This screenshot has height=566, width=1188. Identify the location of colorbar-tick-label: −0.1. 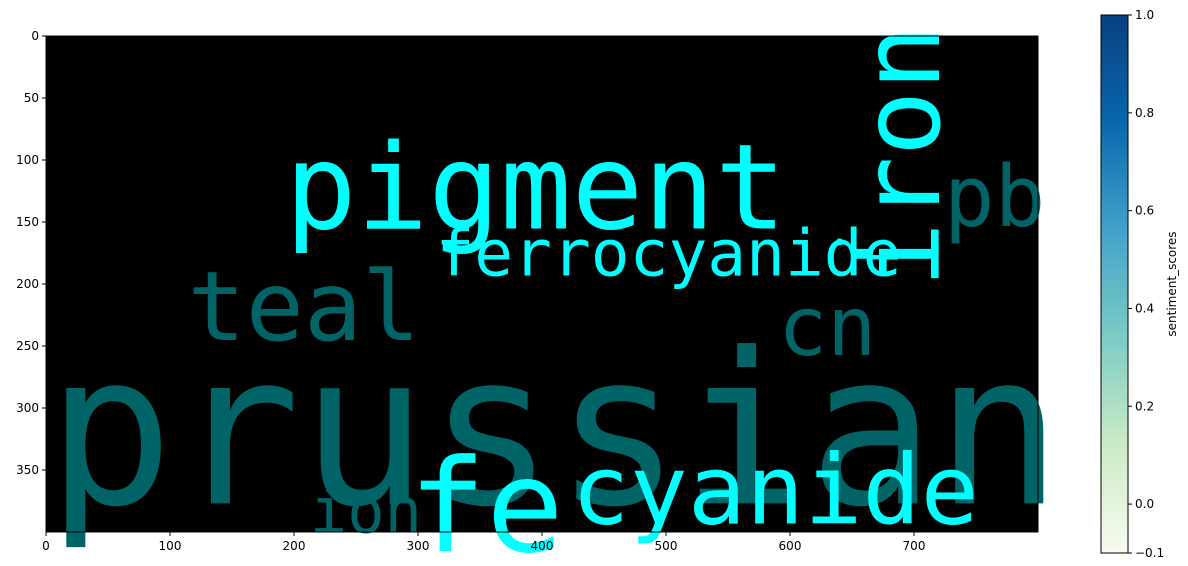
(1149, 553).